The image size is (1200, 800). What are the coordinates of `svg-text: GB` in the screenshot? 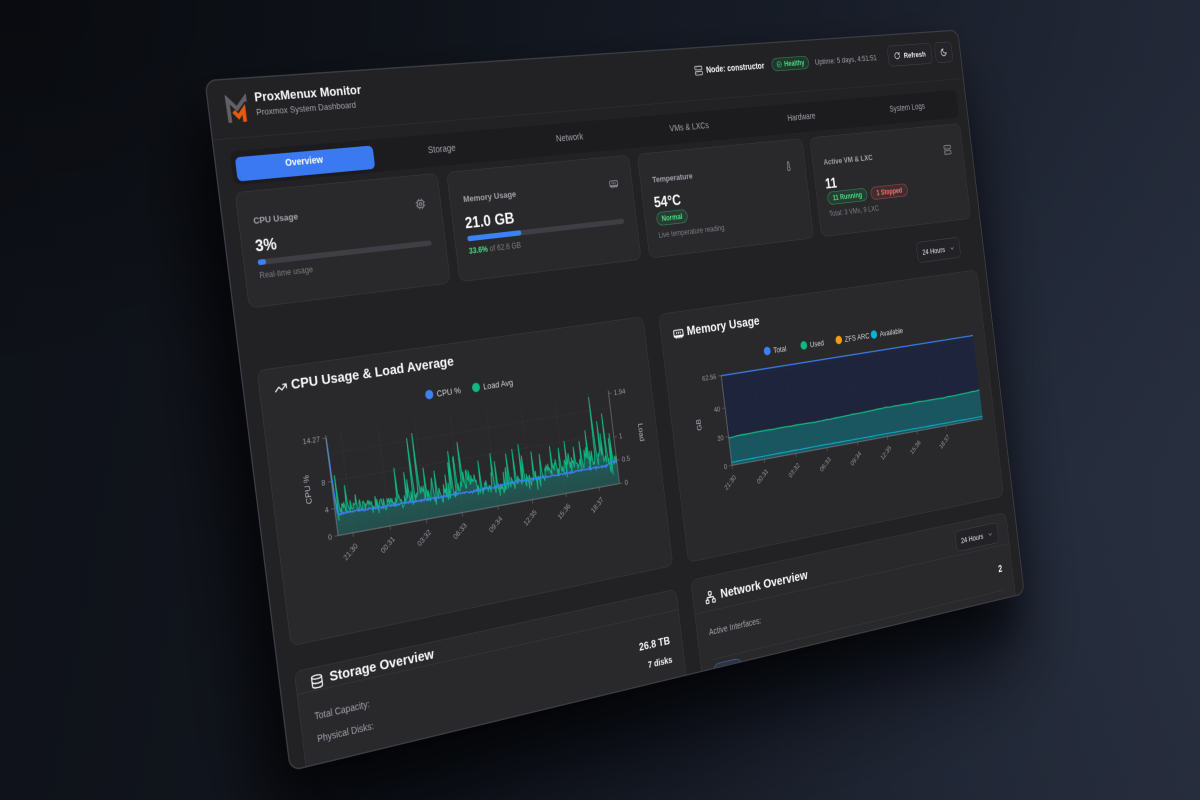 It's located at (699, 424).